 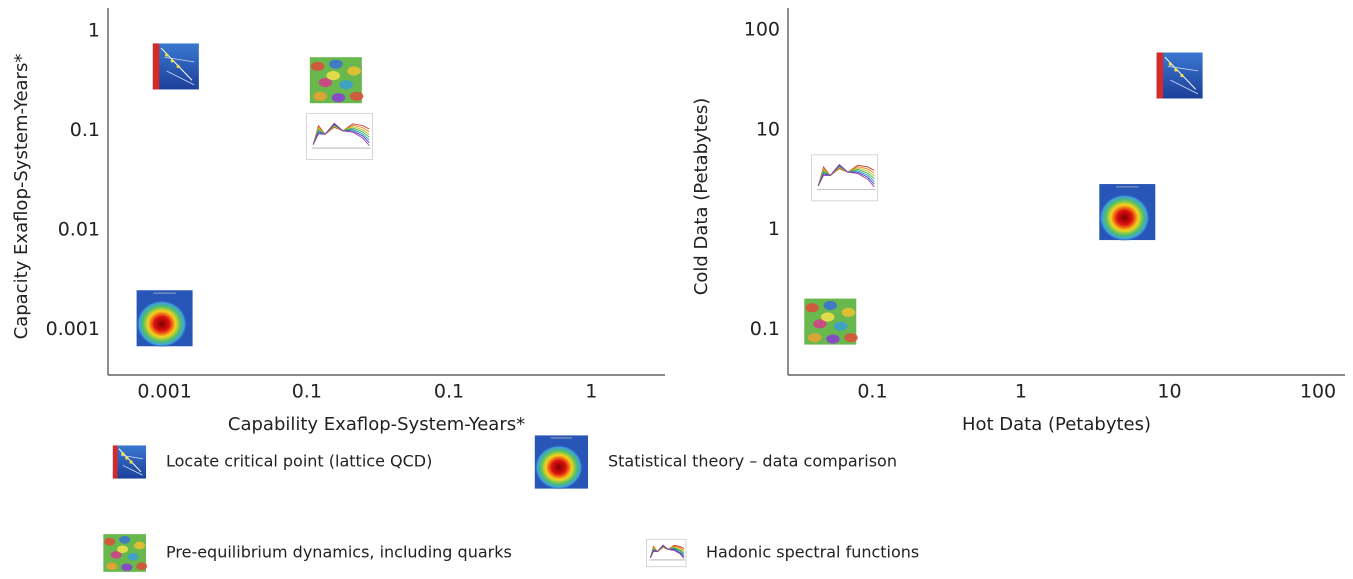 I want to click on y-tick-label: 0.001, so click(x=73, y=329).